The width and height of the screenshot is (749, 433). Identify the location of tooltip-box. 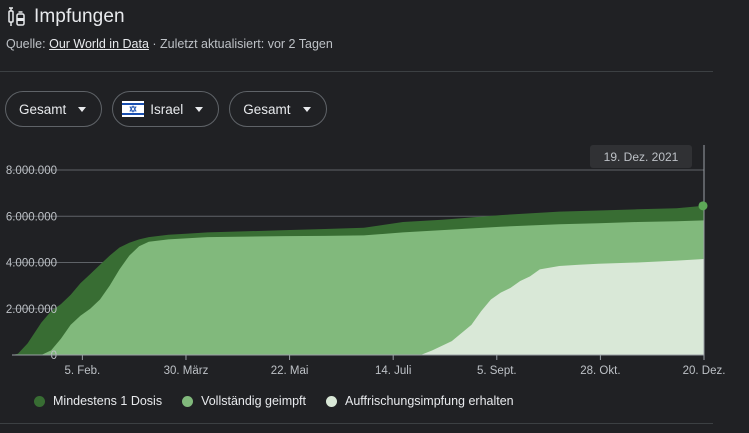
(641, 156).